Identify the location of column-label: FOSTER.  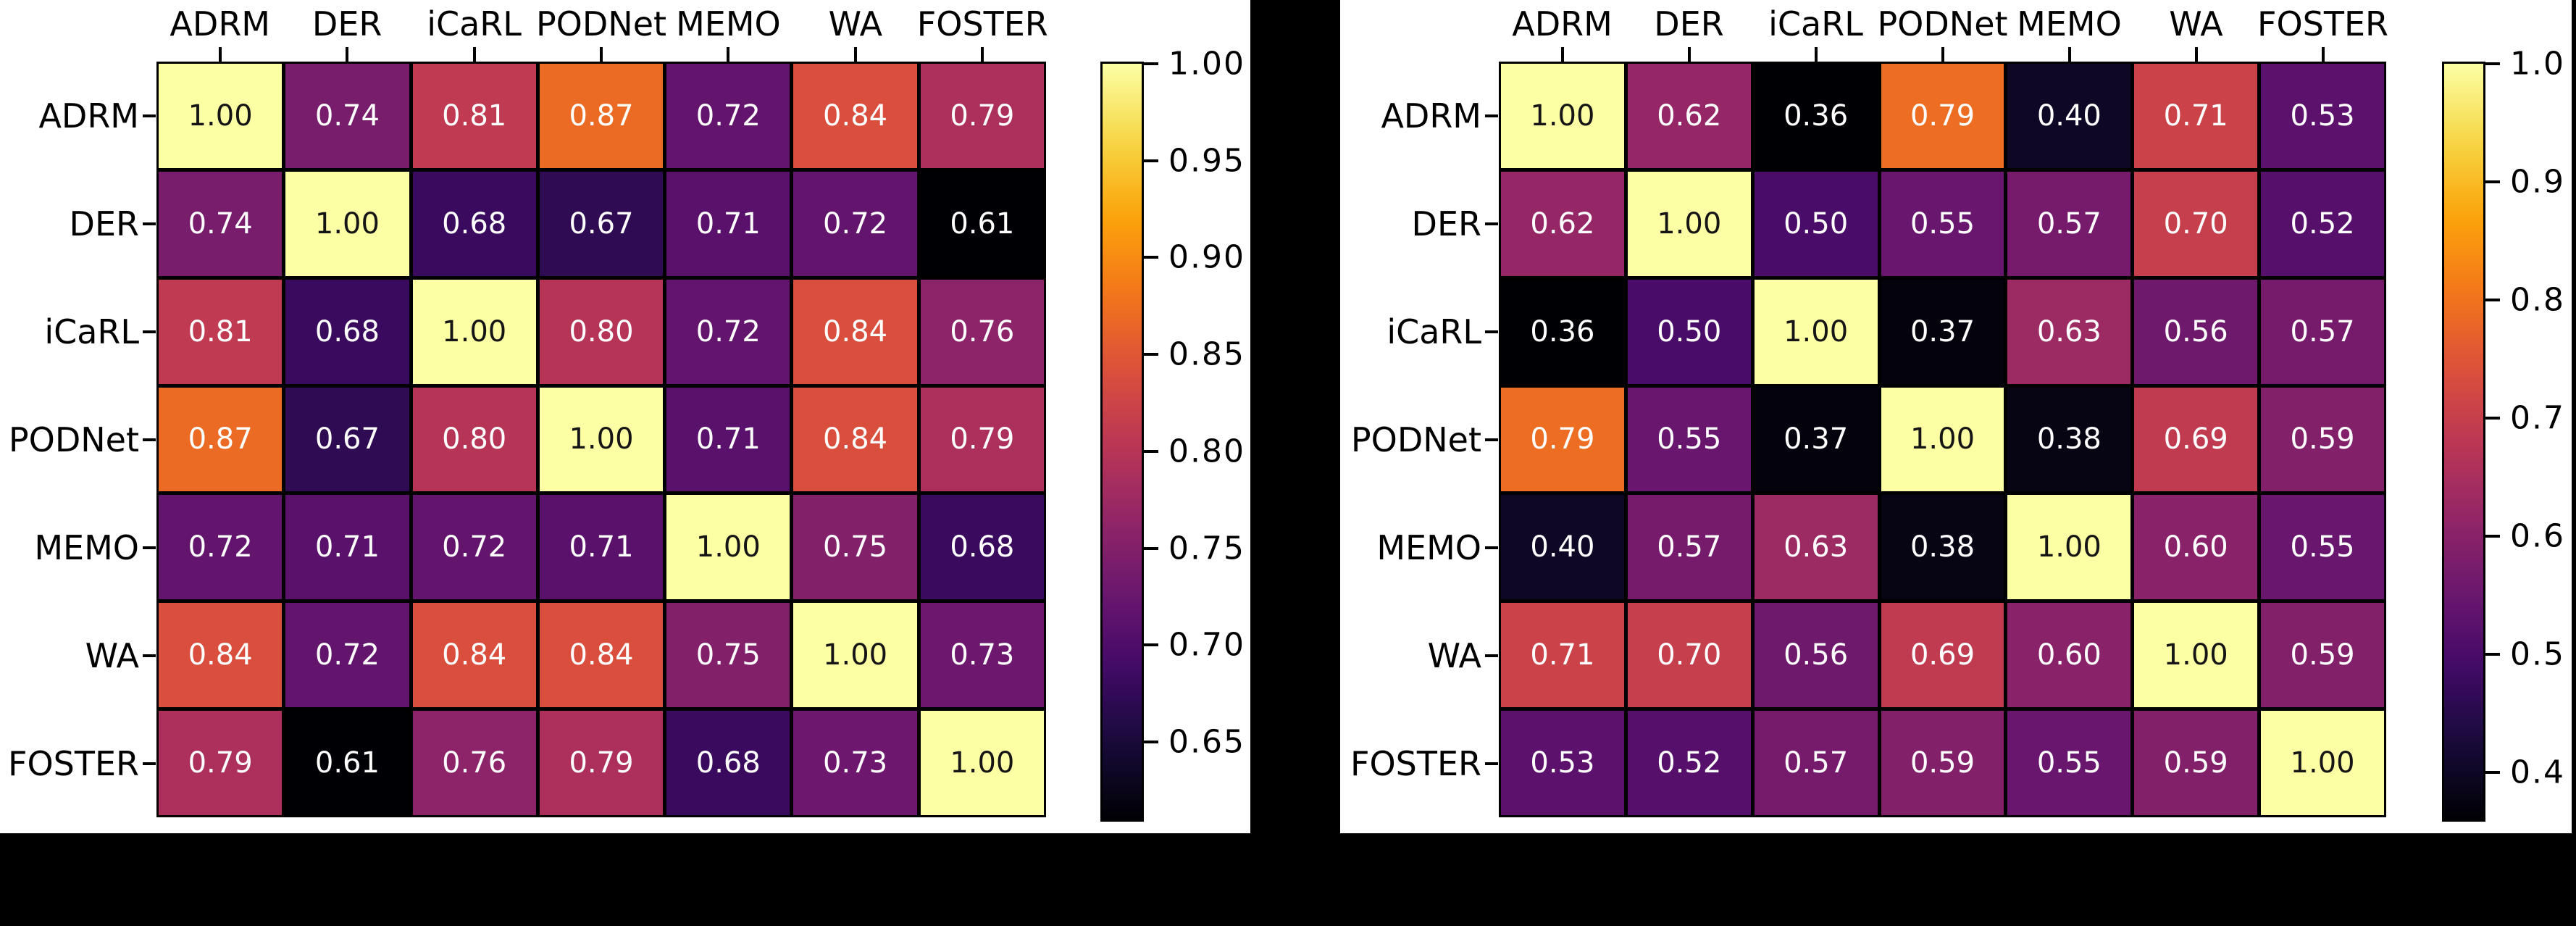
(982, 24).